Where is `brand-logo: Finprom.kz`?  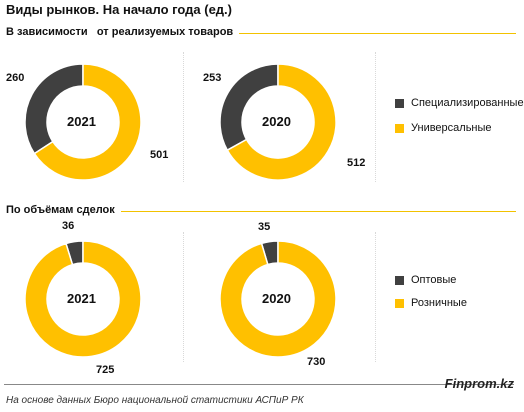 brand-logo: Finprom.kz is located at coordinates (479, 383).